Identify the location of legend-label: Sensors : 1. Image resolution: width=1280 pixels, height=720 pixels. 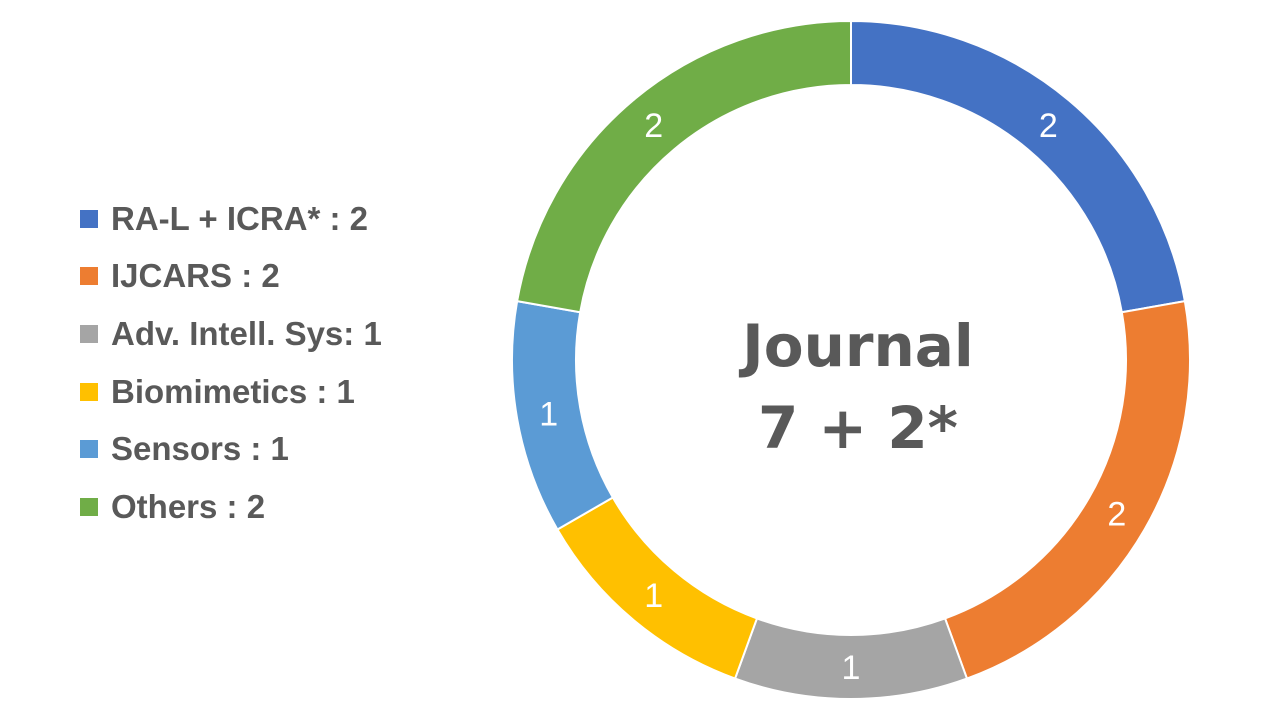
(200, 449).